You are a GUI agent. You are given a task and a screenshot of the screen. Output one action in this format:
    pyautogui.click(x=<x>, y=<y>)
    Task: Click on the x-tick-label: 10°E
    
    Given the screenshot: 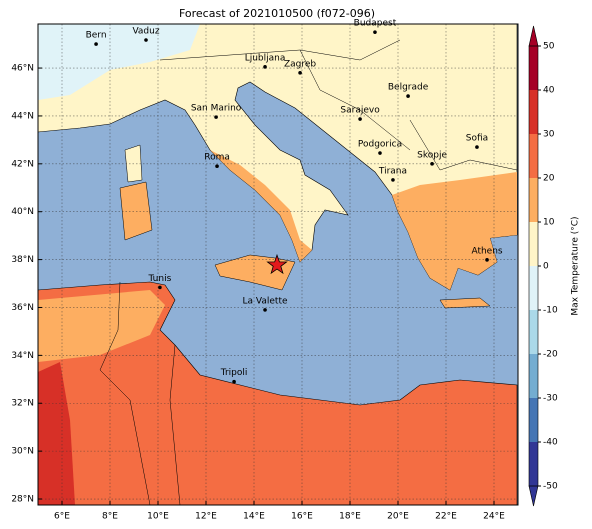 What is the action you would take?
    pyautogui.click(x=158, y=517)
    